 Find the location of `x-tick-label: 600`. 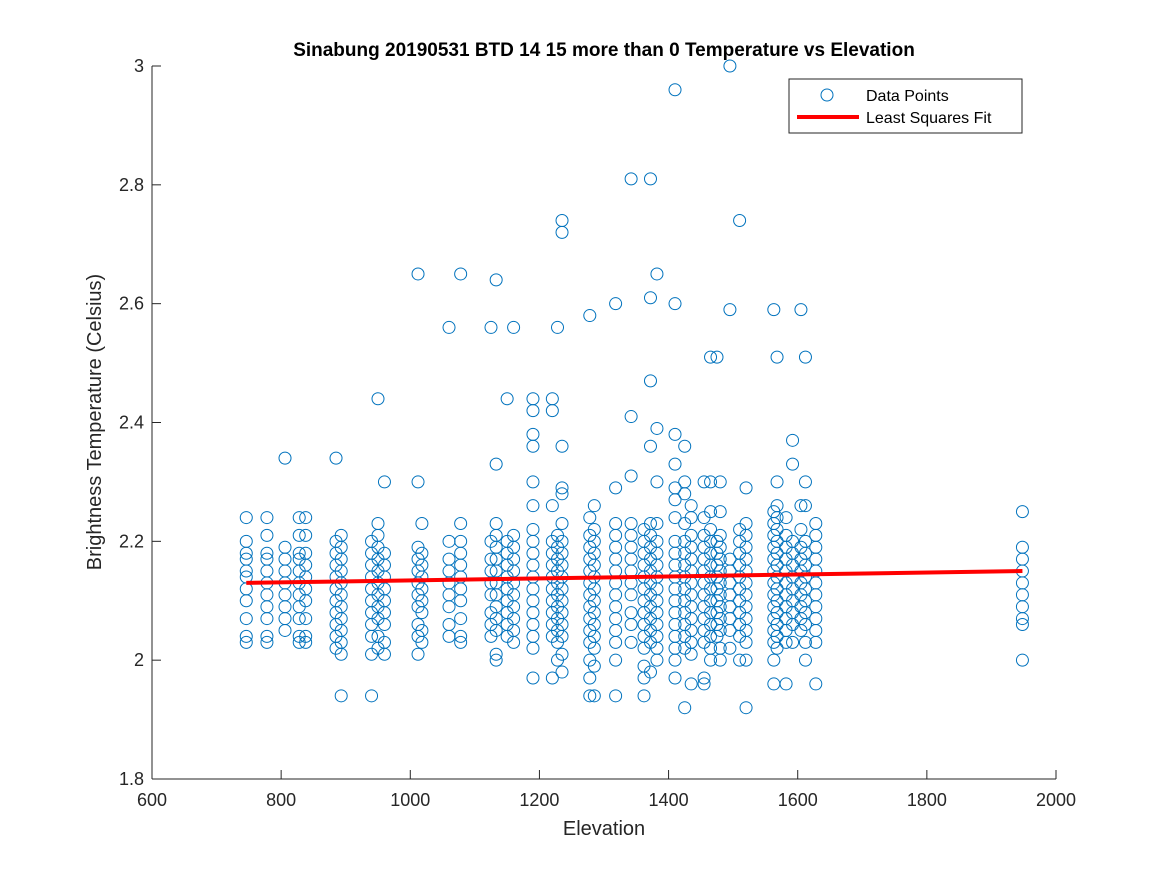

x-tick-label: 600 is located at coordinates (152, 800).